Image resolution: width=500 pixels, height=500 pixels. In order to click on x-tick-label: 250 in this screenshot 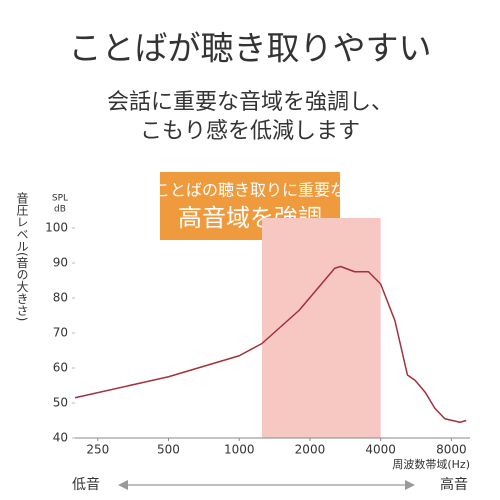, I will do `click(97, 450)`.